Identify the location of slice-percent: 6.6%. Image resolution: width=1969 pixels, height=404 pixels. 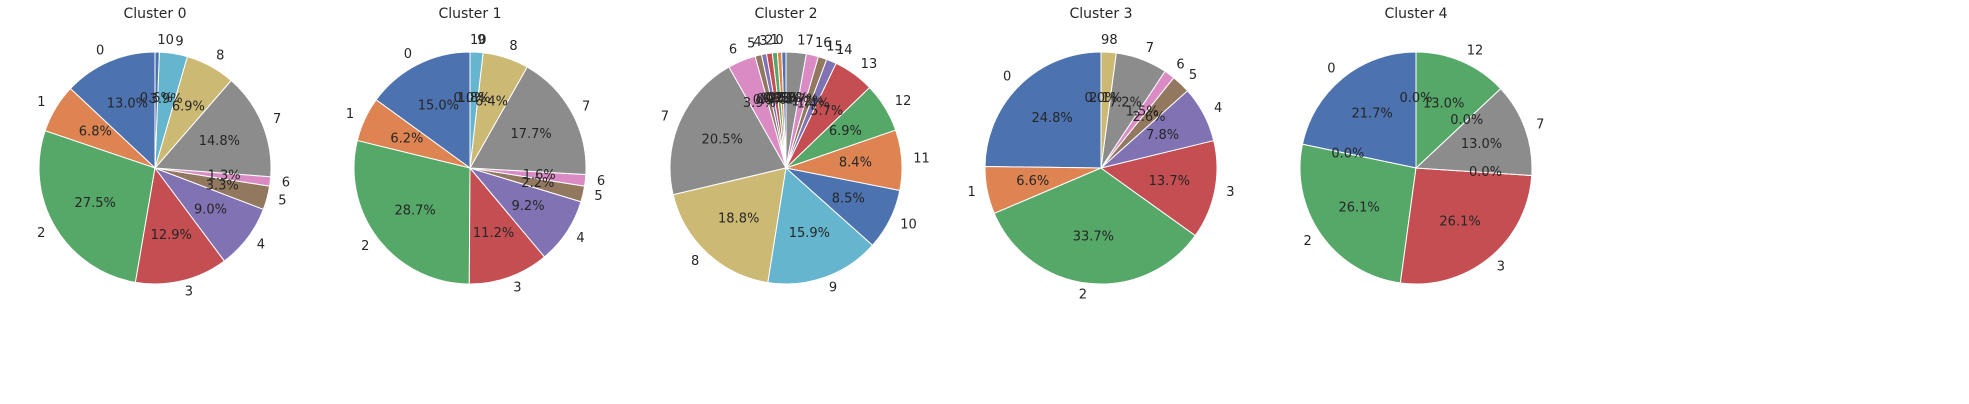
(1032, 181).